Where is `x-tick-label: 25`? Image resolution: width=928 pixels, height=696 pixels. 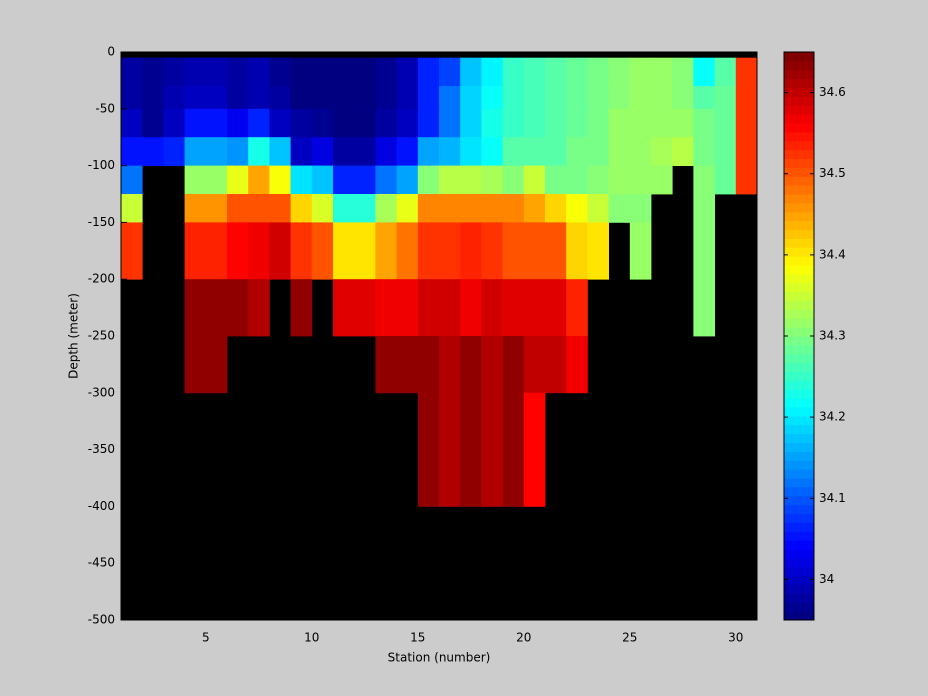 x-tick-label: 25 is located at coordinates (629, 638).